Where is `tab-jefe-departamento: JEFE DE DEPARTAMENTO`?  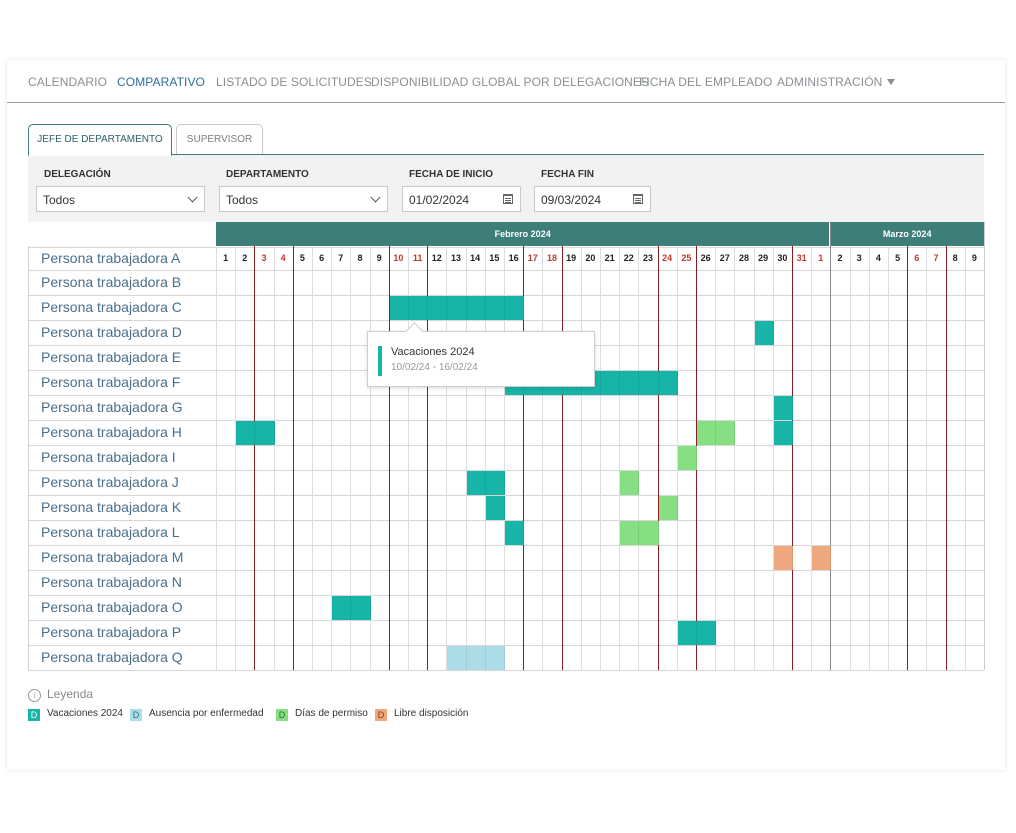 tab-jefe-departamento: JEFE DE DEPARTAMENTO is located at coordinates (100, 140).